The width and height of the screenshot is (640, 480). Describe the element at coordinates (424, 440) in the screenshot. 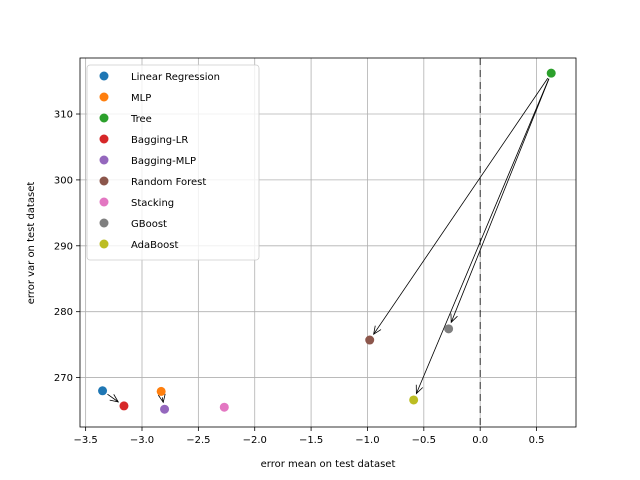

I see `x-tick-label: −0.5` at that location.